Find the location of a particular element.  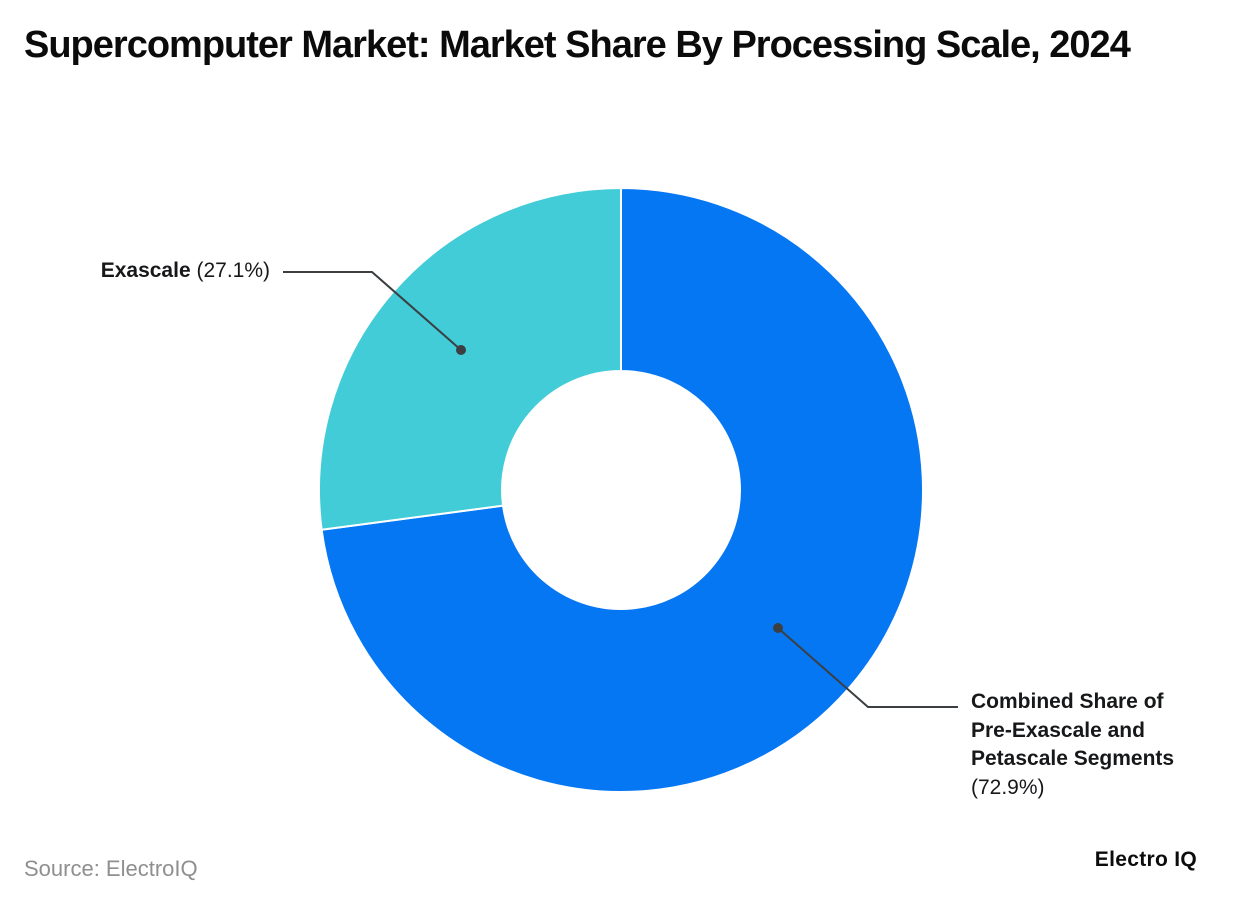

callout-combined-value: (72.9%) is located at coordinates (1008, 787).